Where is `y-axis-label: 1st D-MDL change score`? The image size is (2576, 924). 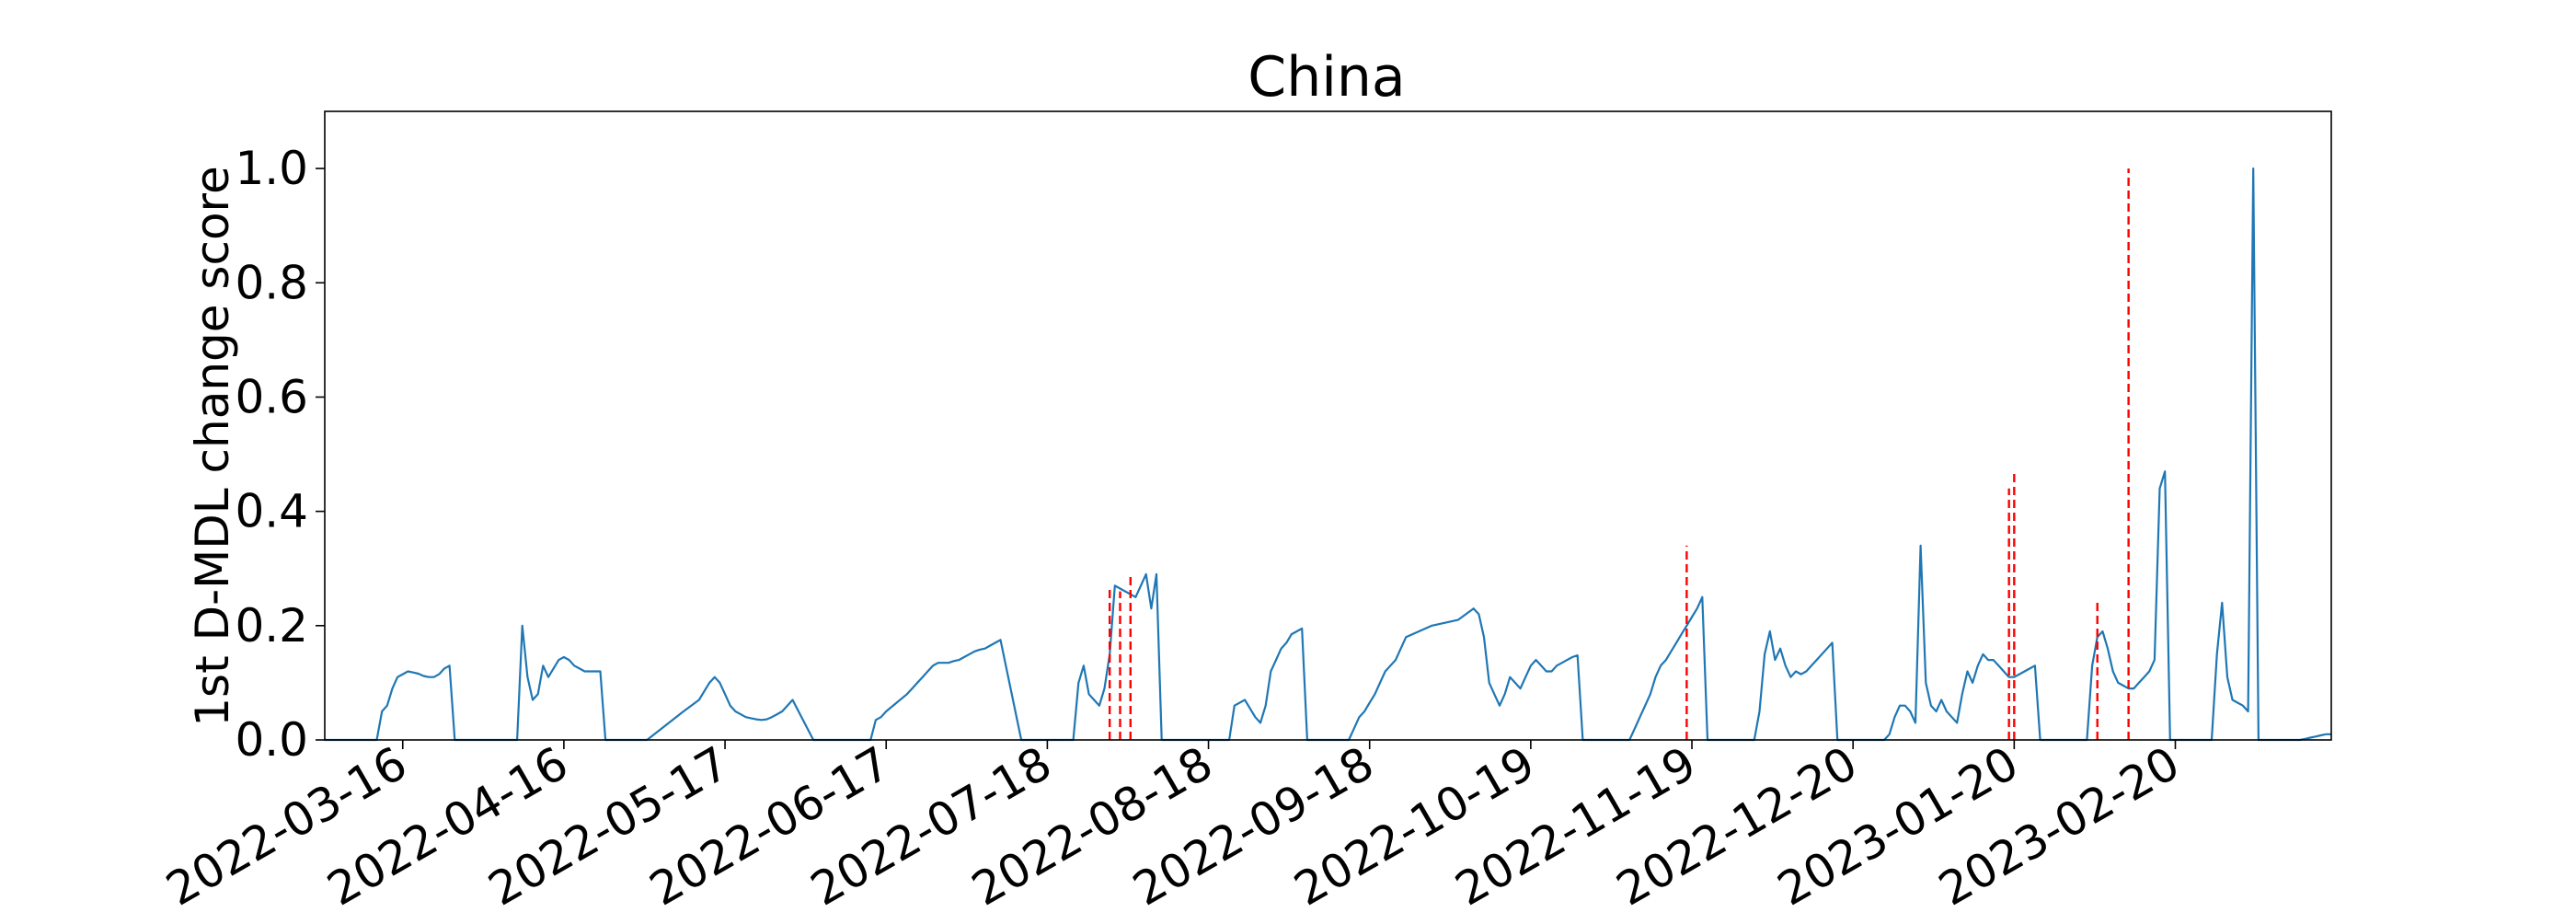
y-axis-label: 1st D-MDL change score is located at coordinates (212, 446).